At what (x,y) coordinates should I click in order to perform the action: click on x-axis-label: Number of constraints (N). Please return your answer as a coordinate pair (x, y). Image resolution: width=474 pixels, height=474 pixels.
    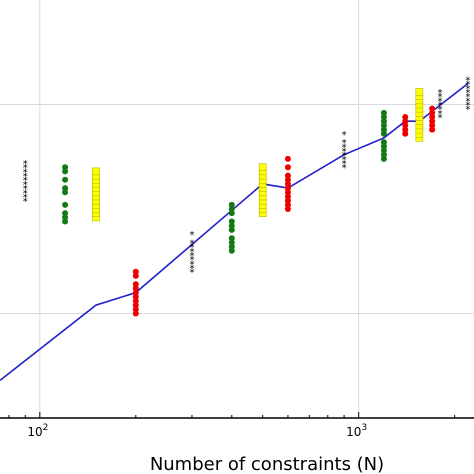
    Looking at the image, I should click on (267, 464).